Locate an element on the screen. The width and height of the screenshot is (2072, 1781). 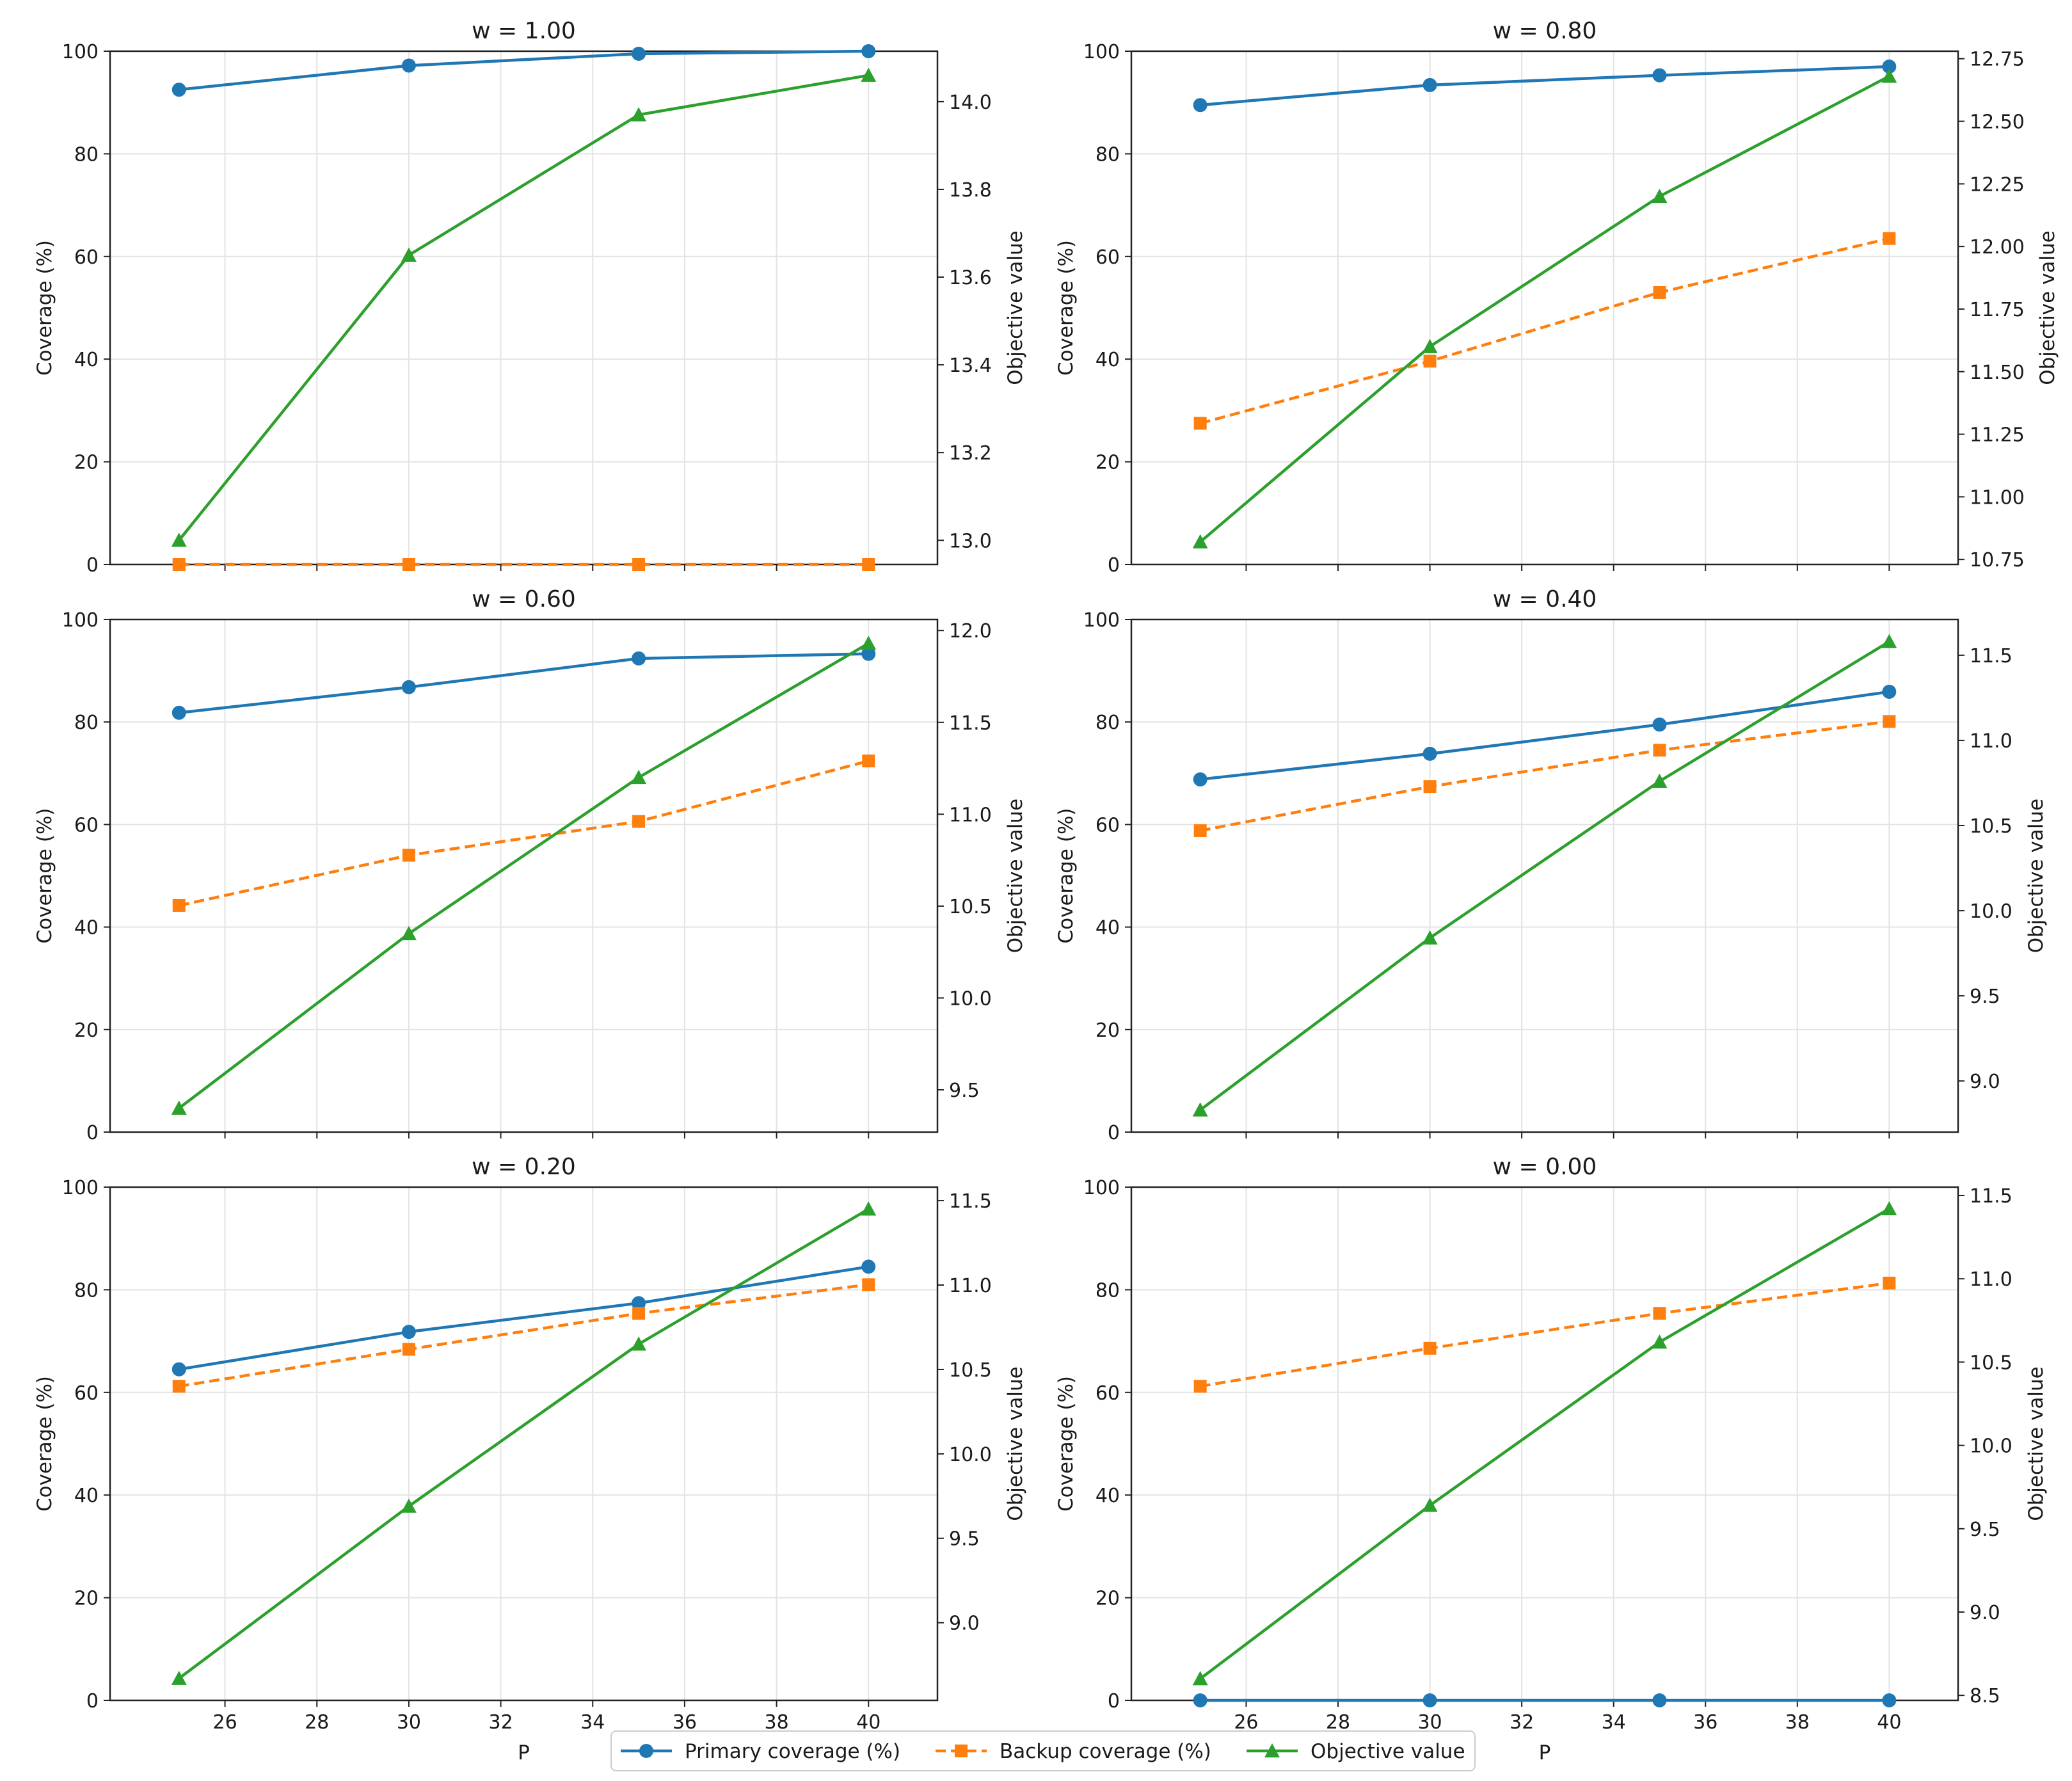
right-tick-label: 10.75 is located at coordinates (1998, 560).